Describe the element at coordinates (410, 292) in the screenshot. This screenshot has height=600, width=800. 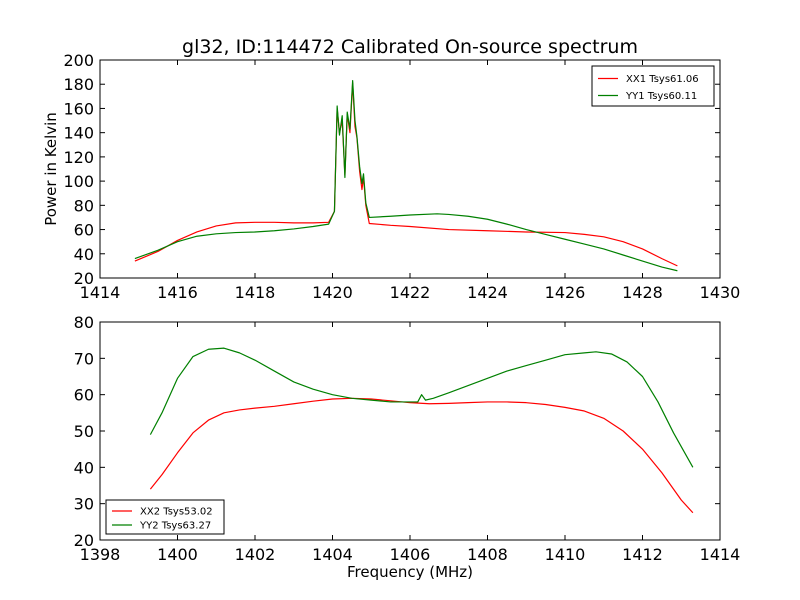
I see `x-tick-label: 1422` at that location.